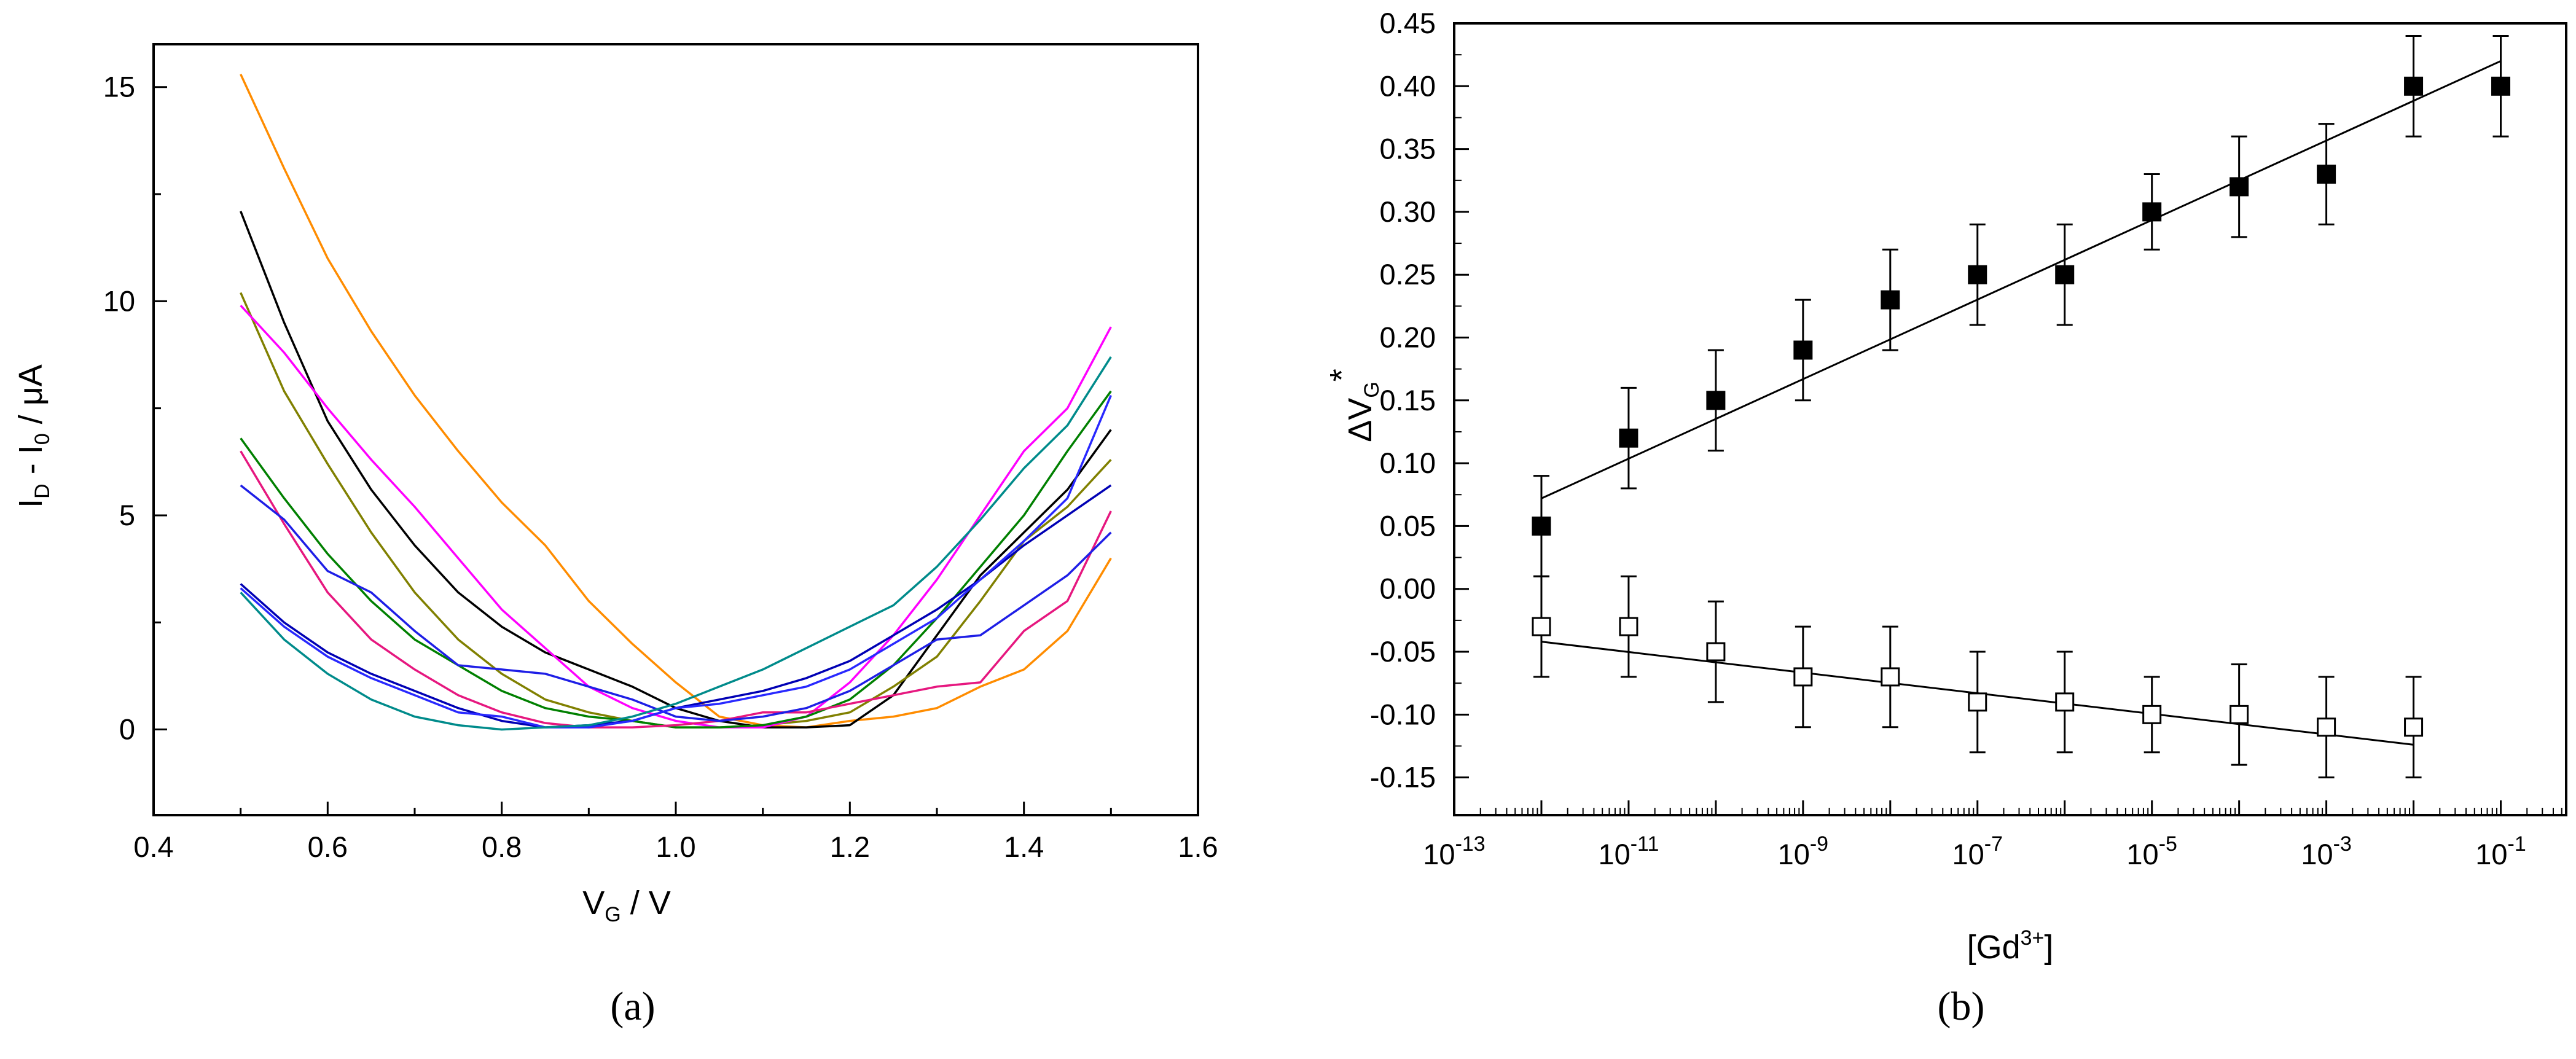 The image size is (2576, 1059). What do you see at coordinates (1408, 211) in the screenshot?
I see `y-tick-label: 0.30` at bounding box center [1408, 211].